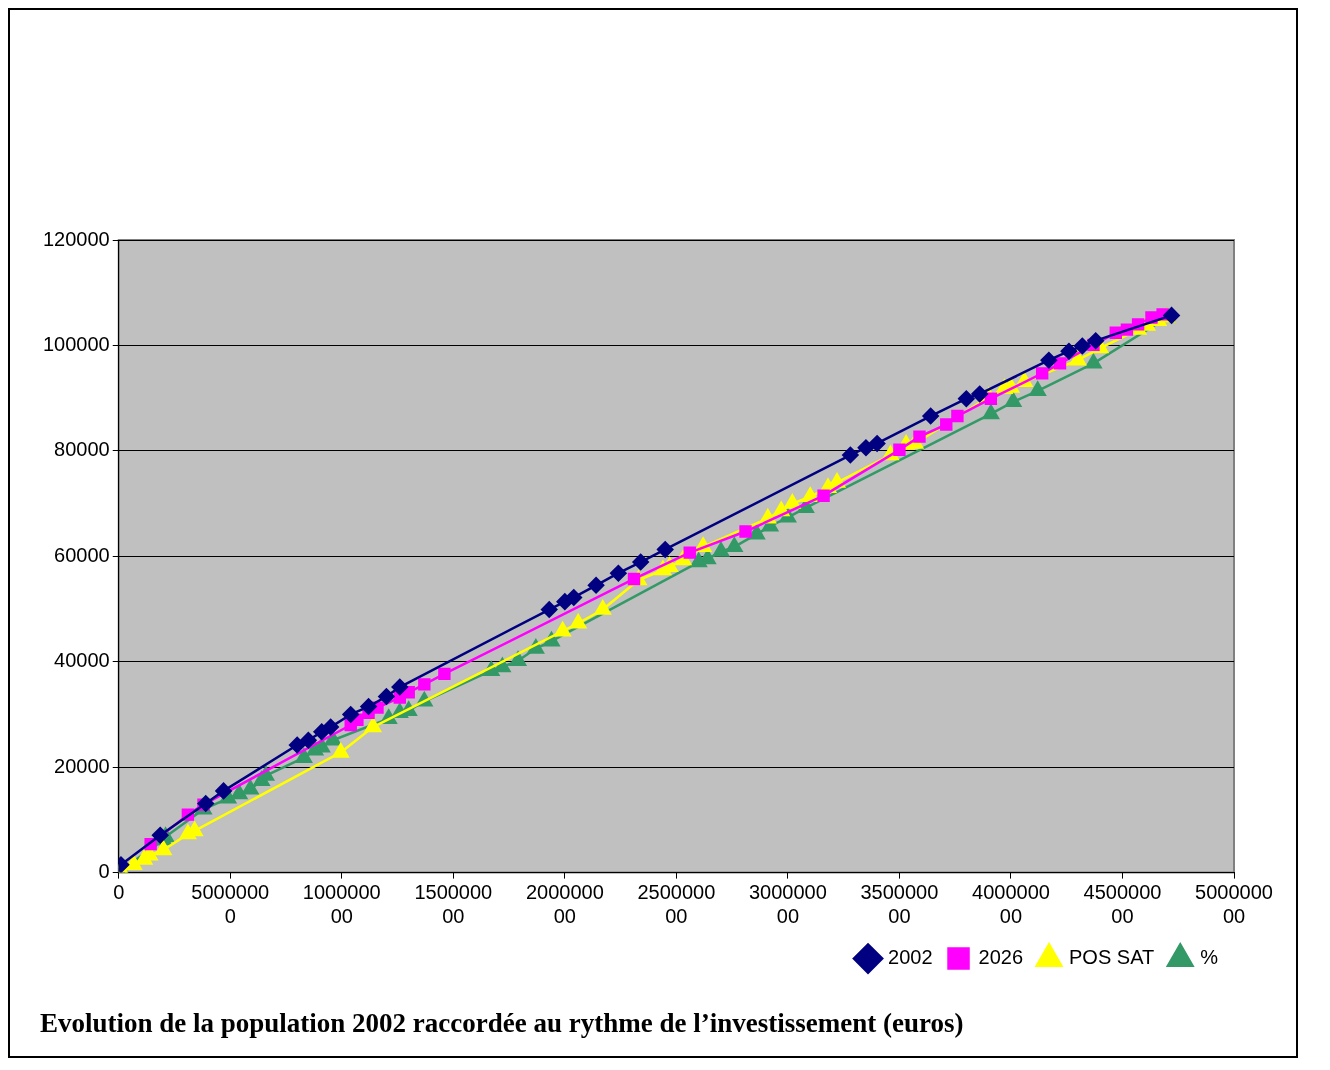 This screenshot has height=1070, width=1330. What do you see at coordinates (341, 904) in the screenshot?
I see `x-tick-label: 1000000 00` at bounding box center [341, 904].